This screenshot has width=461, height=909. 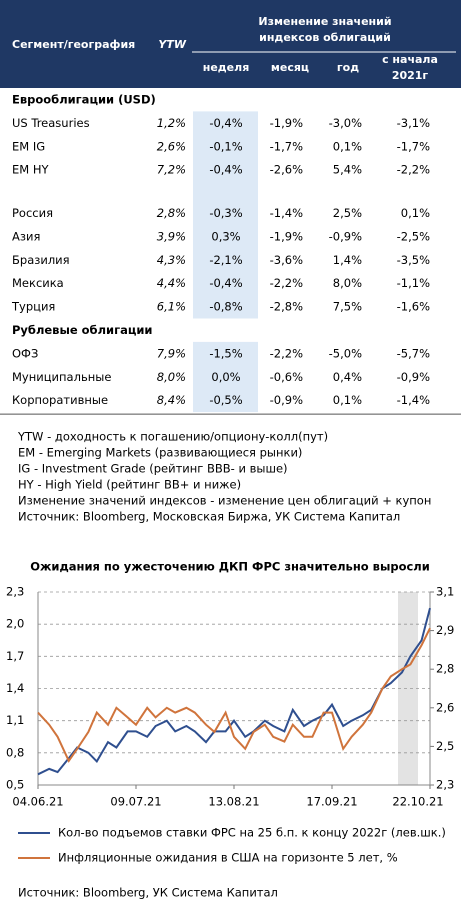 What do you see at coordinates (347, 213) in the screenshot?
I see `cell: 2,5%` at bounding box center [347, 213].